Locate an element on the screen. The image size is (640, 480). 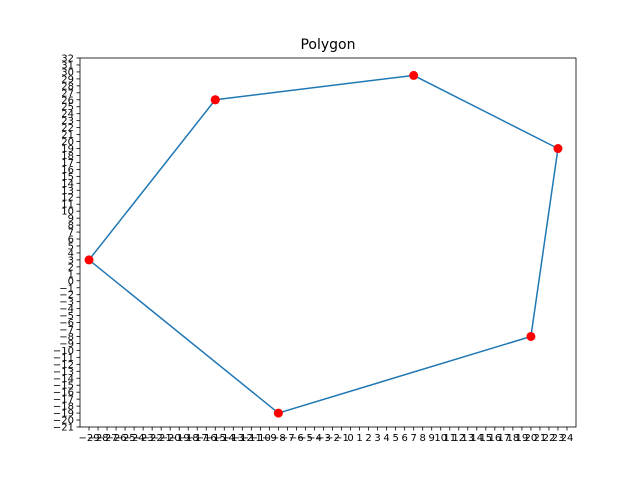
x-tick-label: −24 is located at coordinates (134, 438).